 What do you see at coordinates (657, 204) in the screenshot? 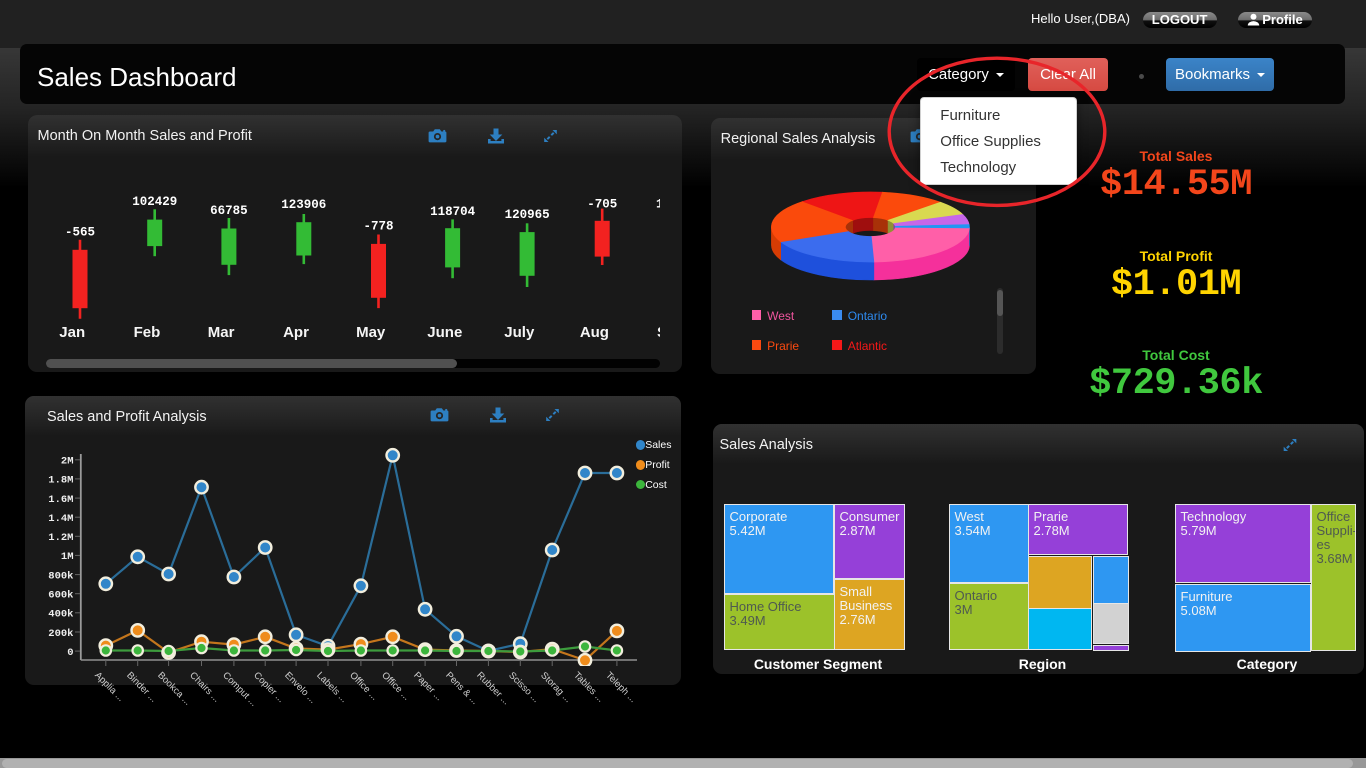
I see `svg-text: 103459` at bounding box center [657, 204].